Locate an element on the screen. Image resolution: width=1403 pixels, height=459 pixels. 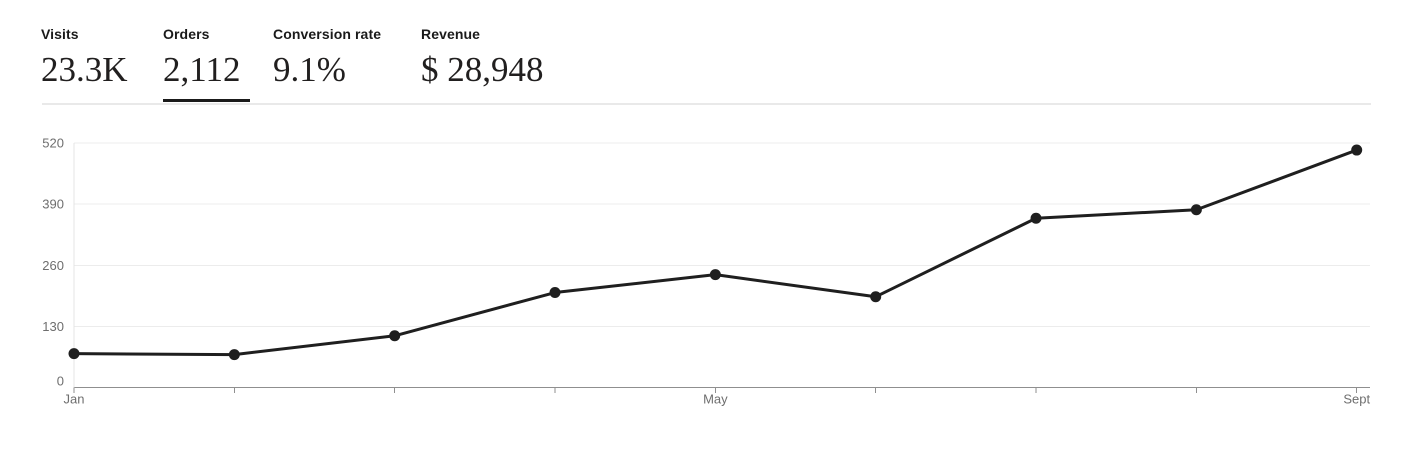
y-axis-tick-label: 130 is located at coordinates (53, 326).